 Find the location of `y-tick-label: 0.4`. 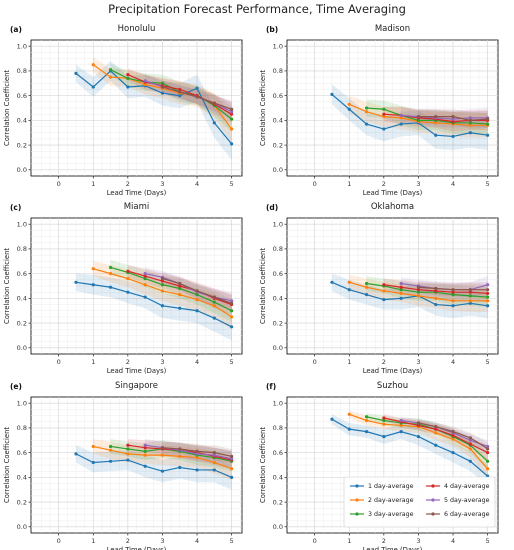

y-tick-label: 0.4 is located at coordinates (278, 121).